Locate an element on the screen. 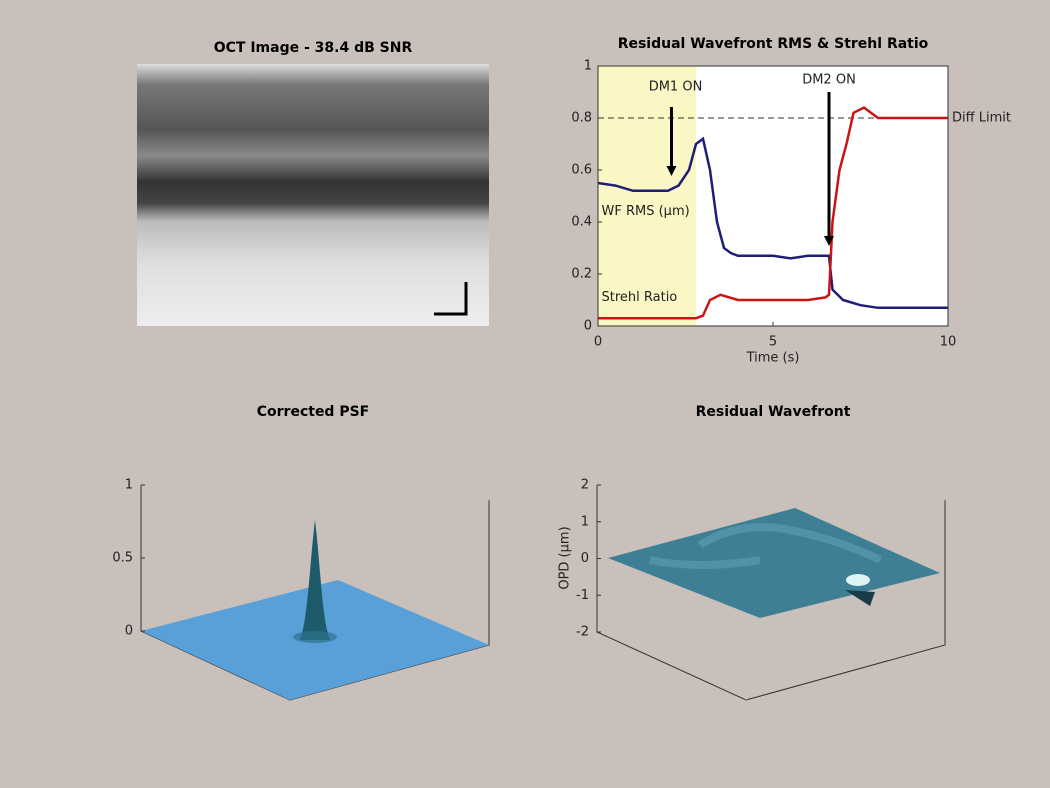 Image resolution: width=1050 pixels, height=788 pixels. shaded-region is located at coordinates (647, 196).